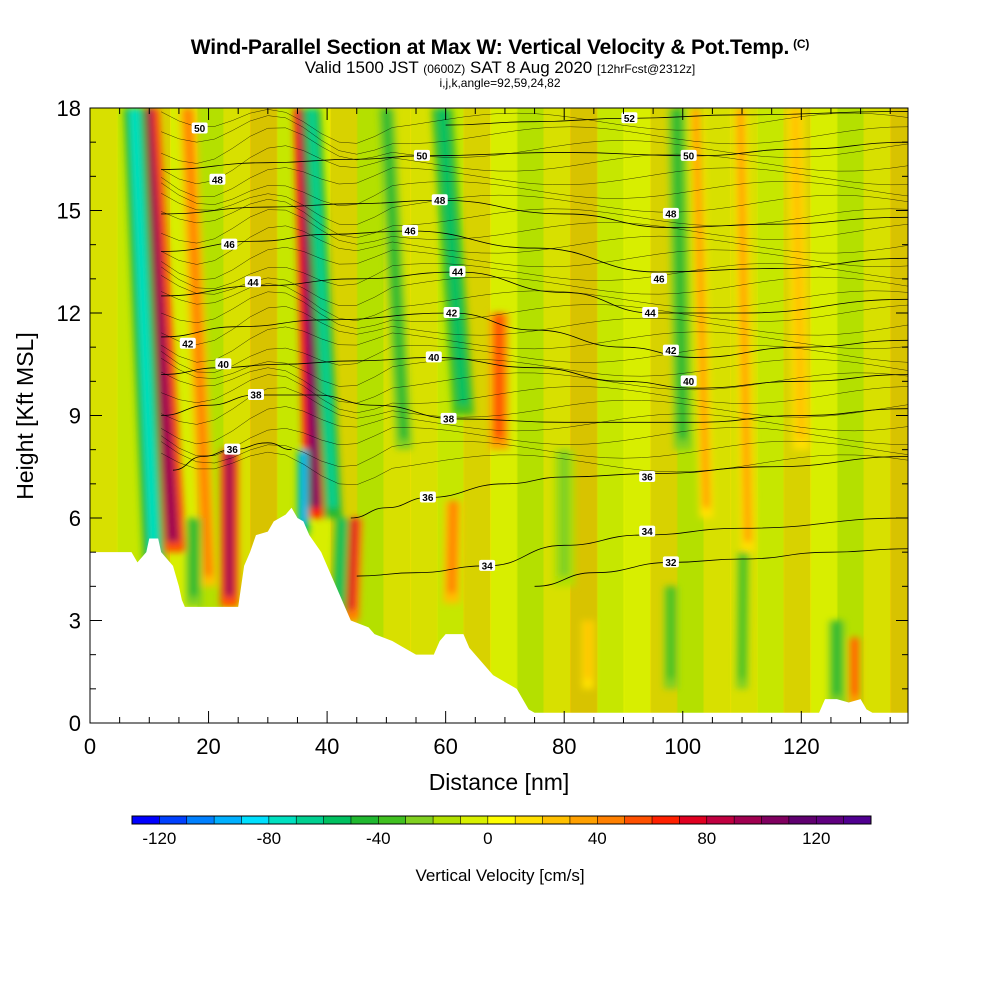 The height and width of the screenshot is (1000, 1000). I want to click on isentrope-label: 46, so click(410, 231).